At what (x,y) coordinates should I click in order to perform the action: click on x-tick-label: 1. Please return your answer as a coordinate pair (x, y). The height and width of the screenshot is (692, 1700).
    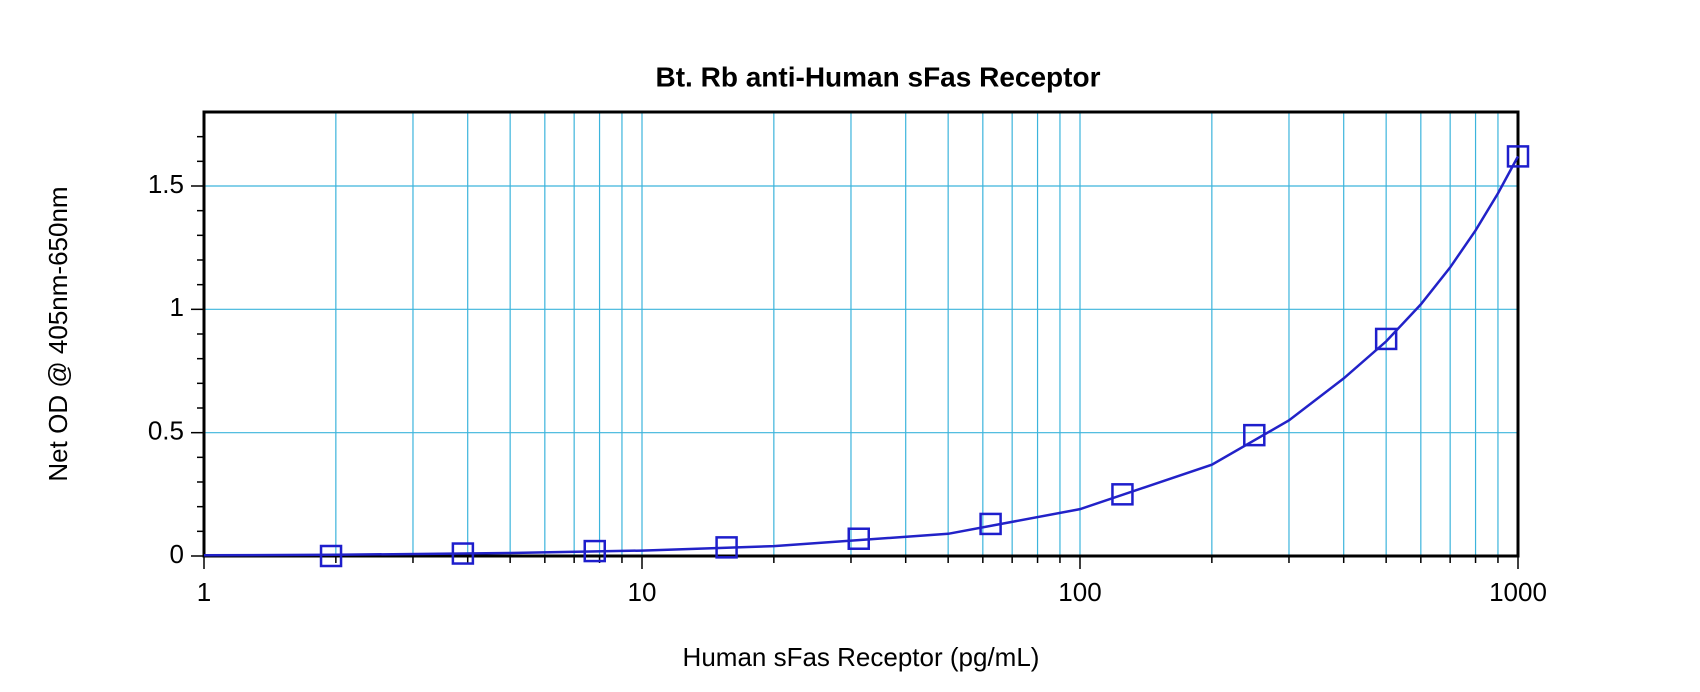
    Looking at the image, I should click on (204, 592).